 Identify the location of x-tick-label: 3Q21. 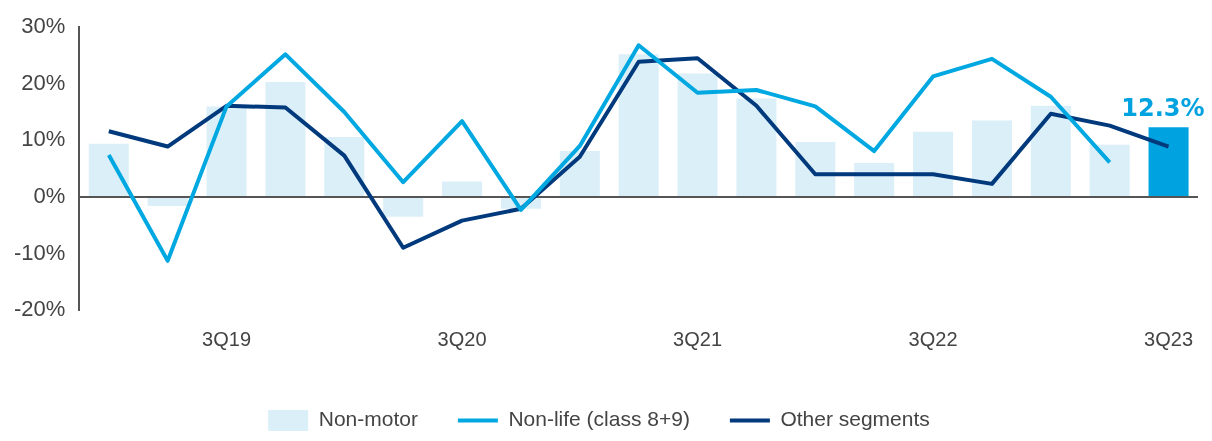
(698, 338).